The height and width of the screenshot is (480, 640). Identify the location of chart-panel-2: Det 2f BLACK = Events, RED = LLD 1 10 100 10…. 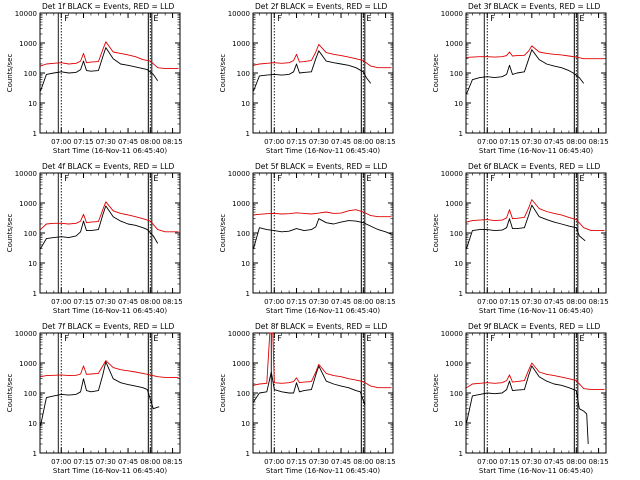
(307, 78).